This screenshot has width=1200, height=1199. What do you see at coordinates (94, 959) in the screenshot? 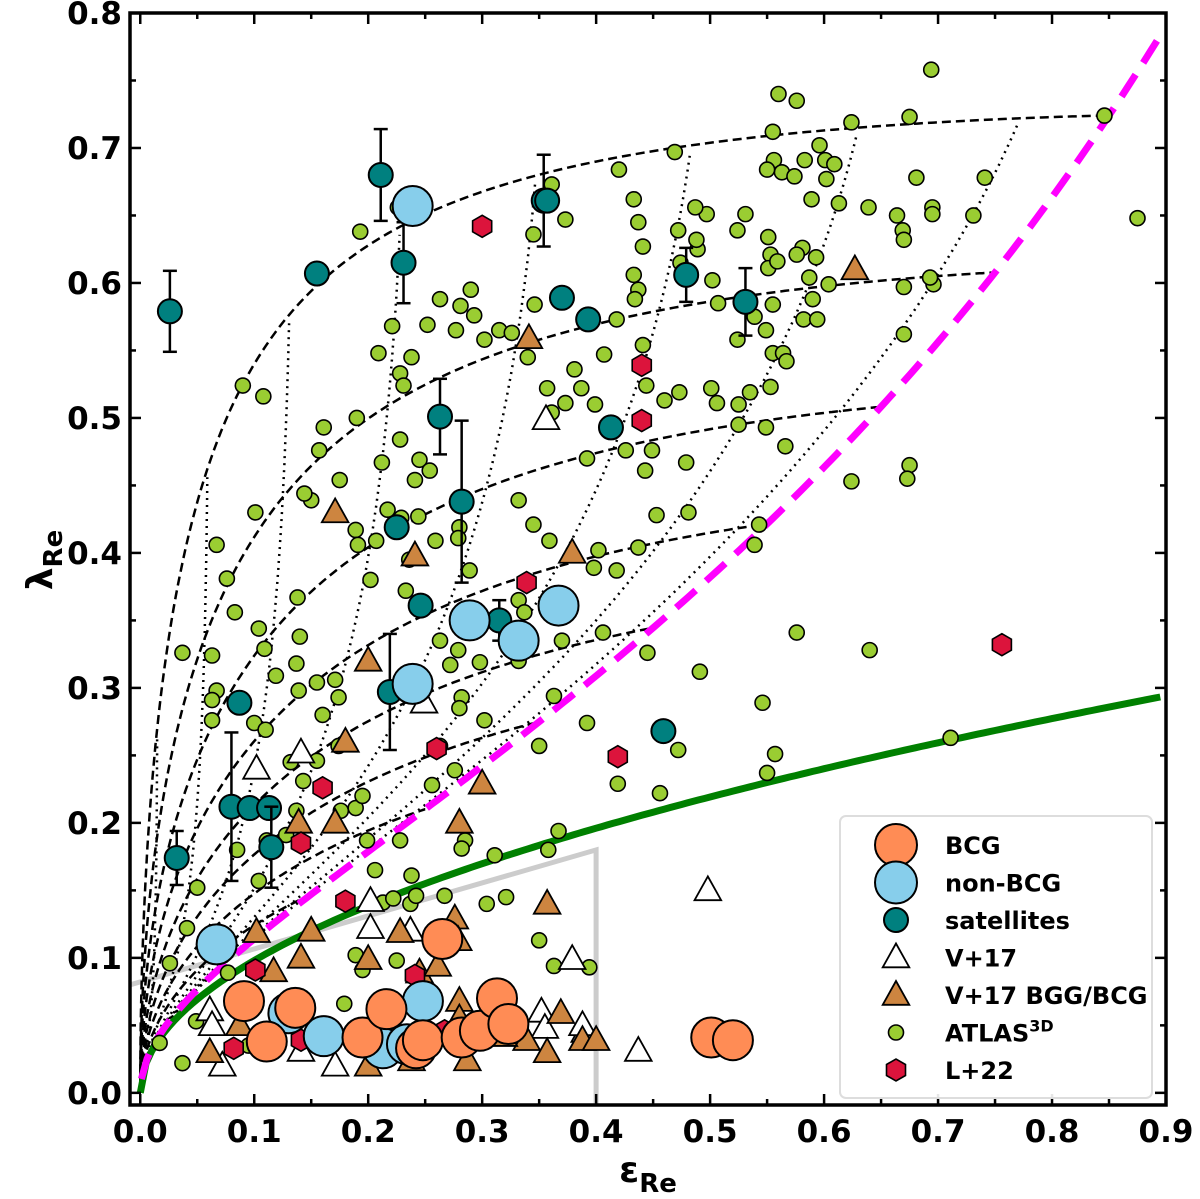
I see `y-tick-label: 0.1` at bounding box center [94, 959].